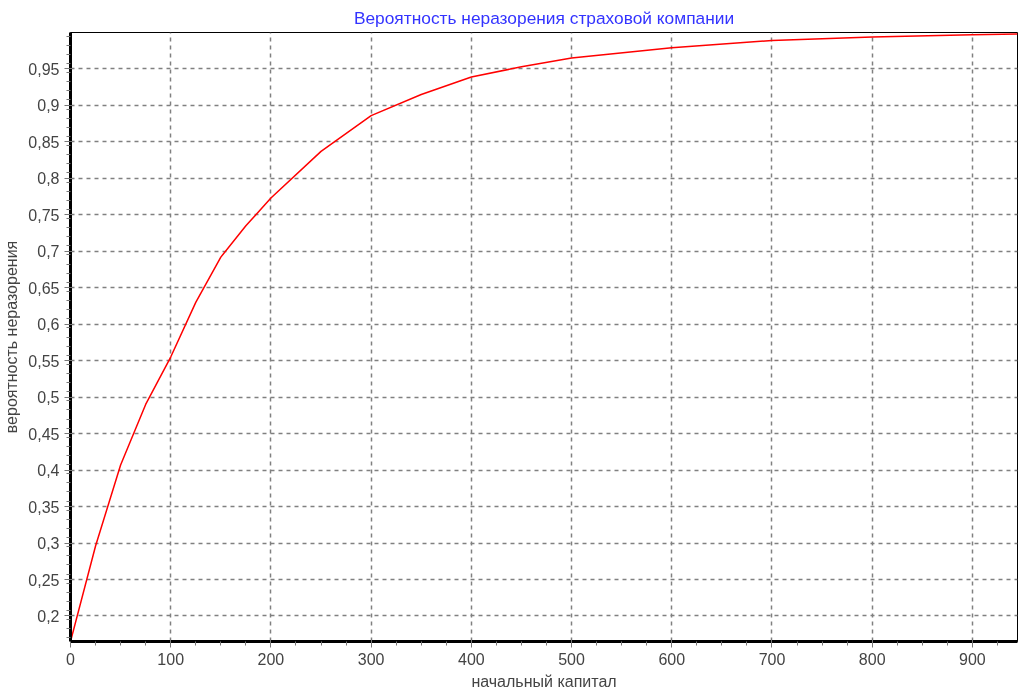 Image resolution: width=1019 pixels, height=692 pixels. What do you see at coordinates (44, 142) in the screenshot?
I see `y-tick-label: 0,85` at bounding box center [44, 142].